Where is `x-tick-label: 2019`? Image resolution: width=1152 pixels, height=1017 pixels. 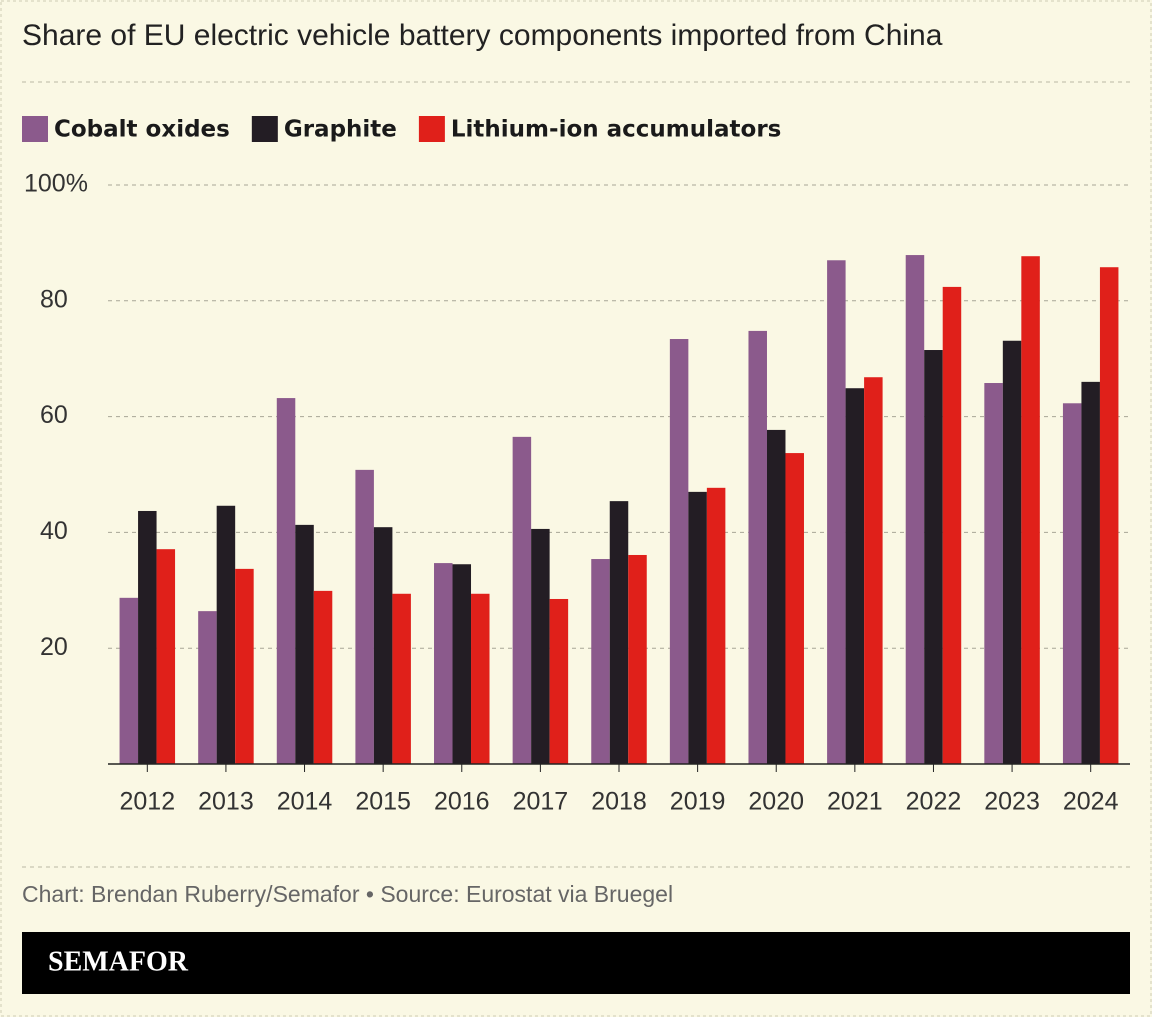 x-tick-label: 2019 is located at coordinates (698, 802).